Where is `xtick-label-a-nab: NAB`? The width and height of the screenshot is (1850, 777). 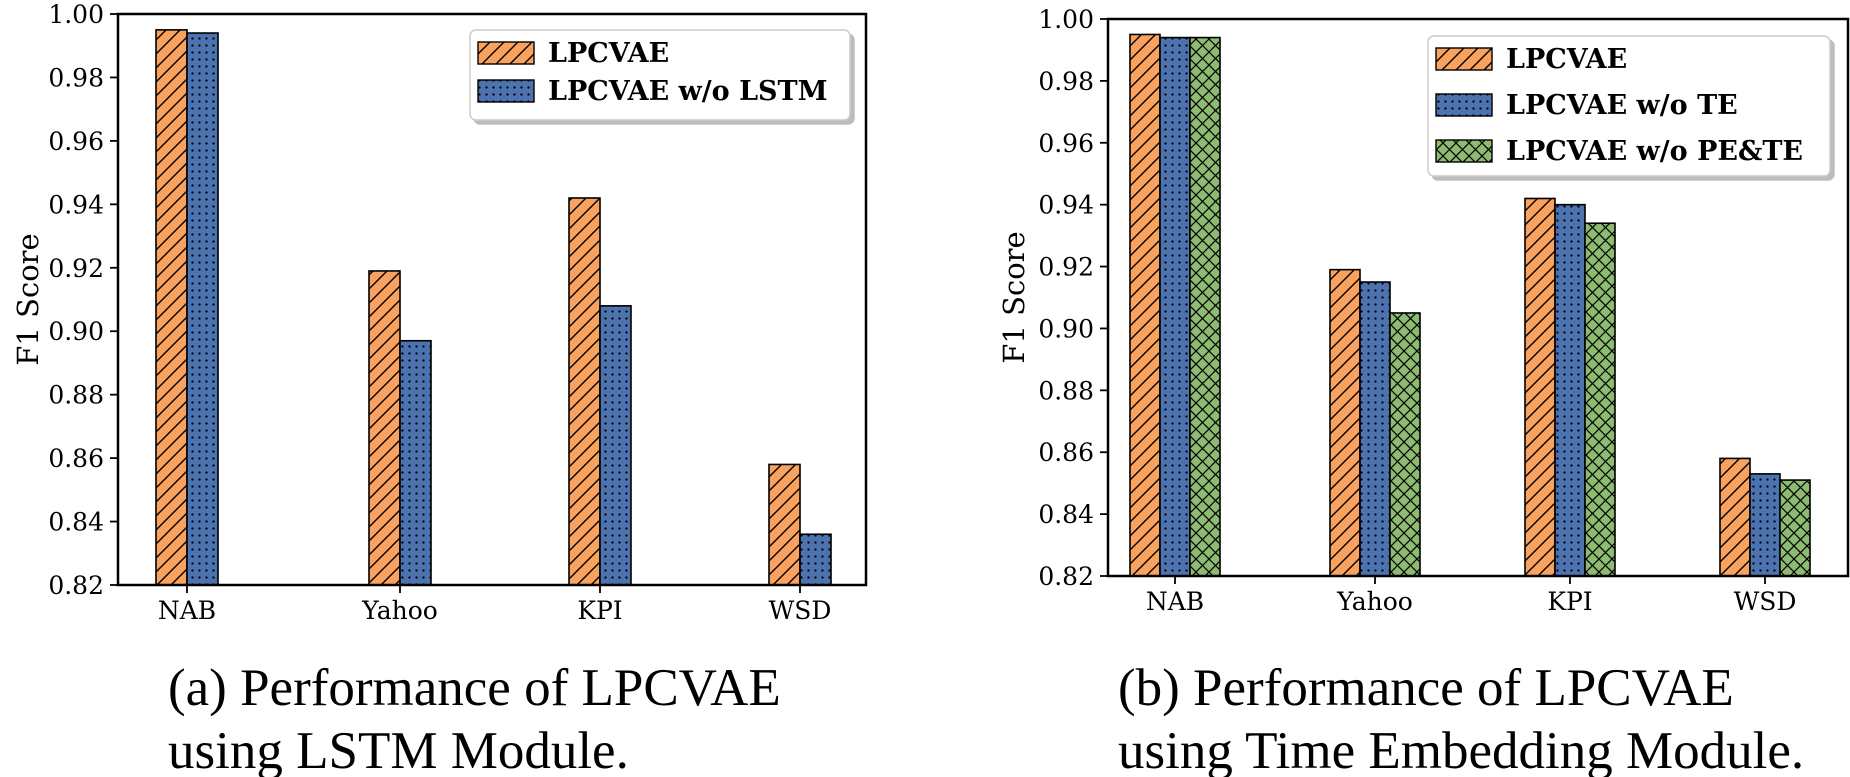 xtick-label-a-nab: NAB is located at coordinates (187, 610).